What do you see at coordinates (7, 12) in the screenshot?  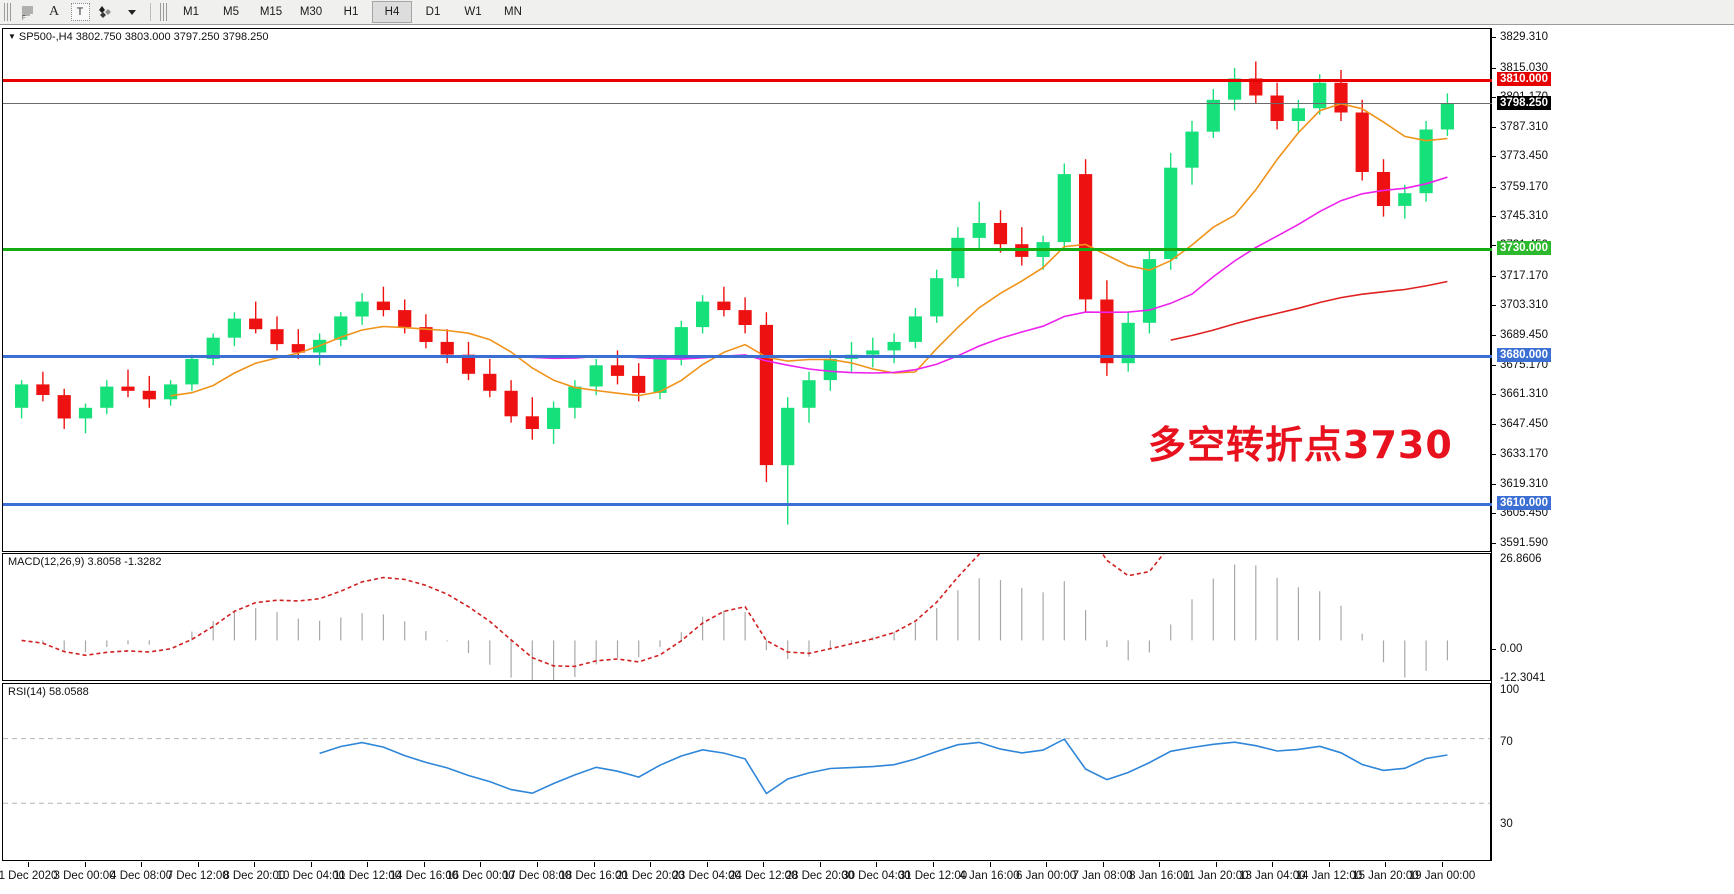 I see `toolbar-grip` at bounding box center [7, 12].